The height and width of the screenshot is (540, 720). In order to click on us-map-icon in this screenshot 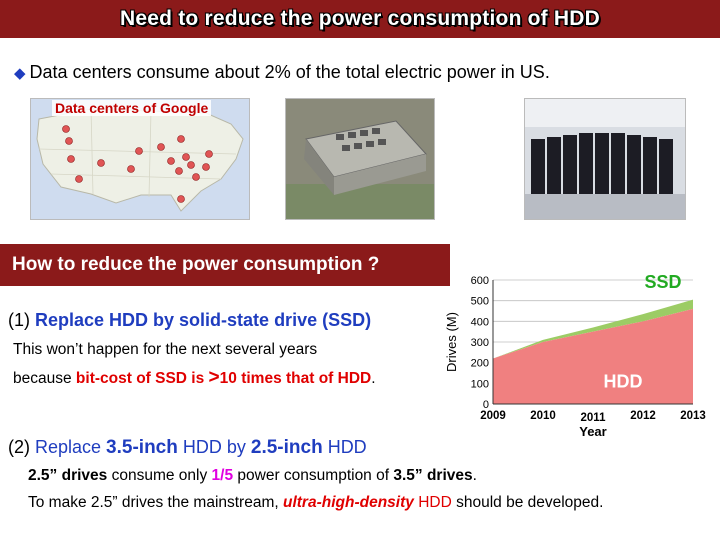, I will do `click(140, 159)`.